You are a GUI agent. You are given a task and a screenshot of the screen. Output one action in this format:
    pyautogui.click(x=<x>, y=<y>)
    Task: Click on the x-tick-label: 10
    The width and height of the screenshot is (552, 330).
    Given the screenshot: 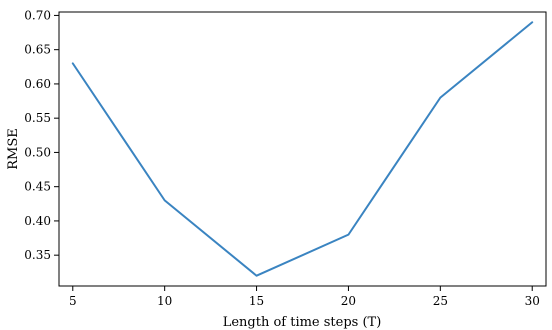 What is the action you would take?
    pyautogui.click(x=164, y=301)
    